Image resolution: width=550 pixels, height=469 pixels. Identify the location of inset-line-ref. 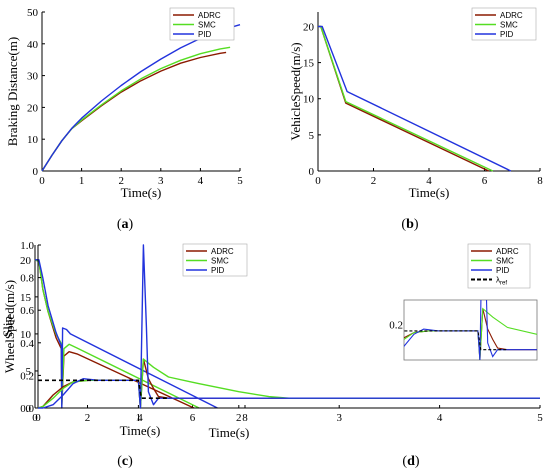
(456, 340).